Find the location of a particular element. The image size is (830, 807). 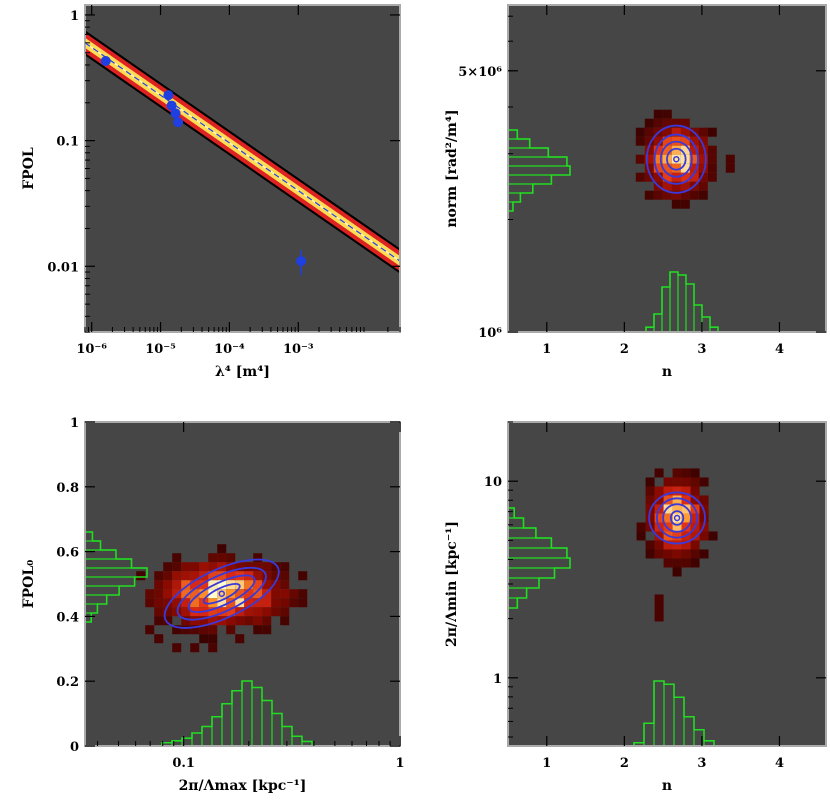

y-tick-label: 5×10⁶ is located at coordinates (480, 72).